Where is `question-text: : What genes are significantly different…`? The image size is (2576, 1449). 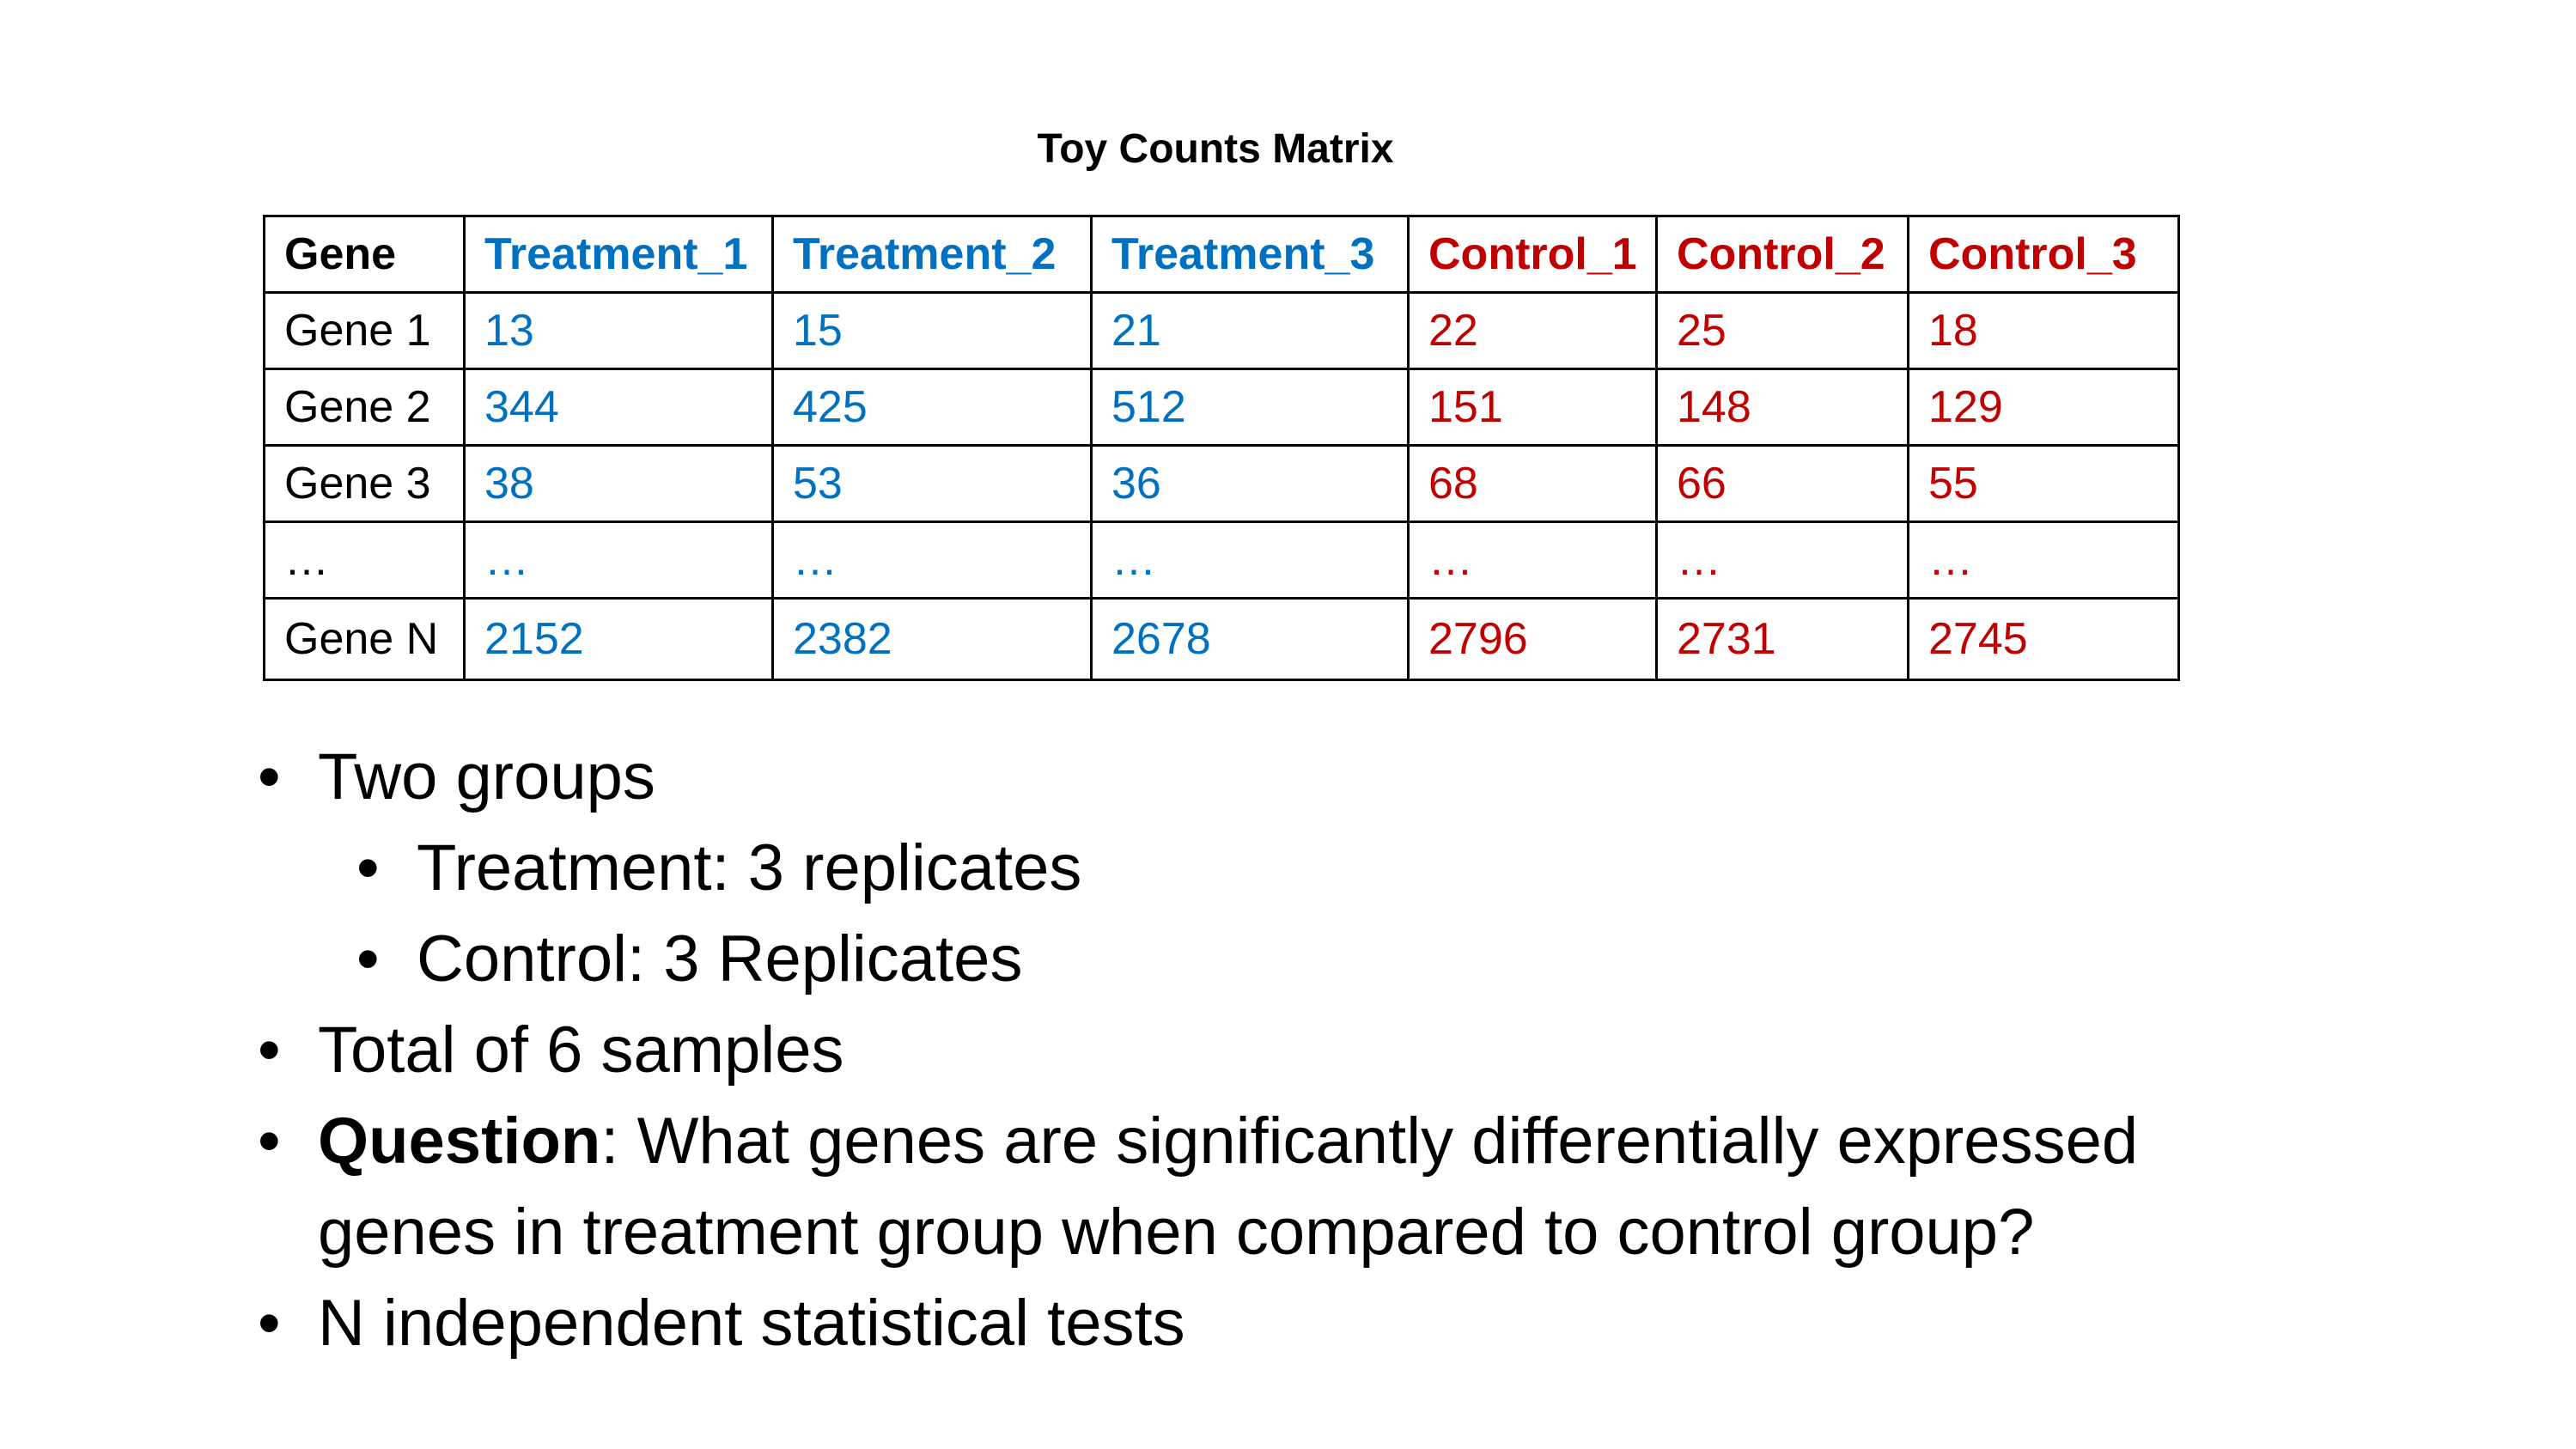
question-text: : What genes are significantly different… is located at coordinates (1228, 1187).